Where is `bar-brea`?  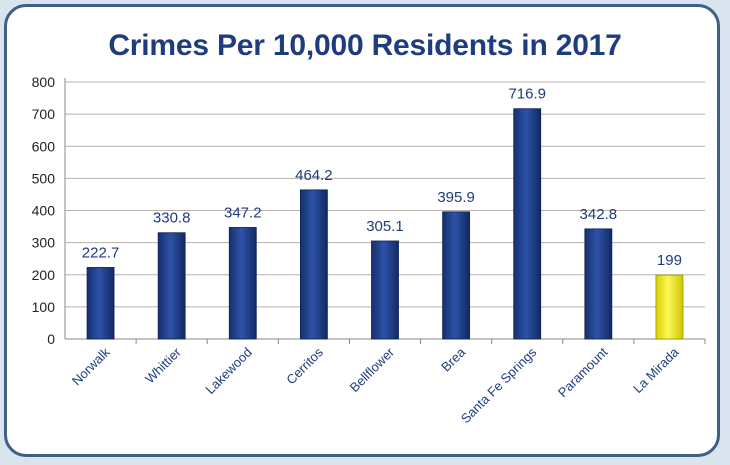 bar-brea is located at coordinates (456, 275).